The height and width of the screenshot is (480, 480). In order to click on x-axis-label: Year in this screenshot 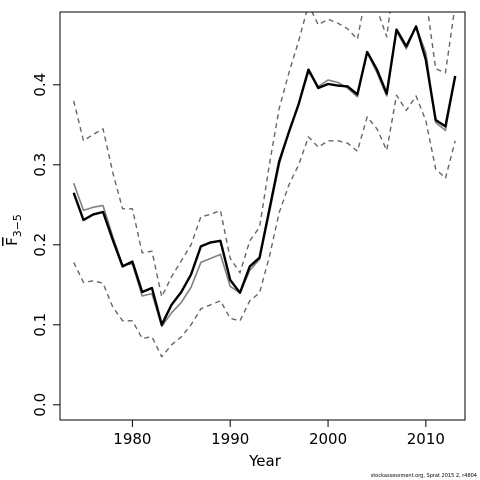, I will do `click(265, 461)`.